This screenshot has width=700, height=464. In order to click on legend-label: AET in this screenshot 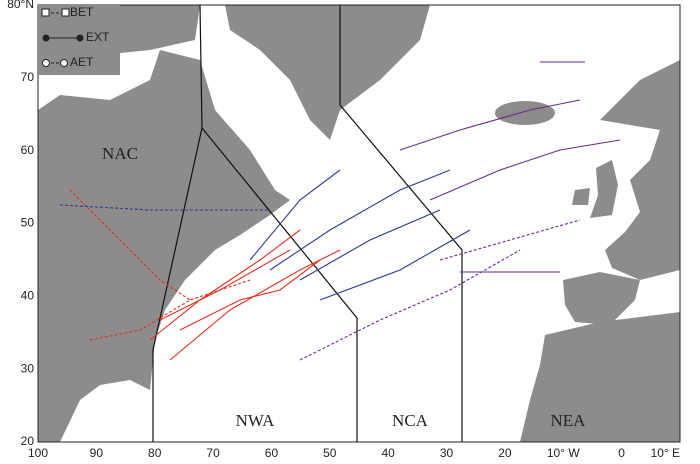, I will do `click(82, 62)`.